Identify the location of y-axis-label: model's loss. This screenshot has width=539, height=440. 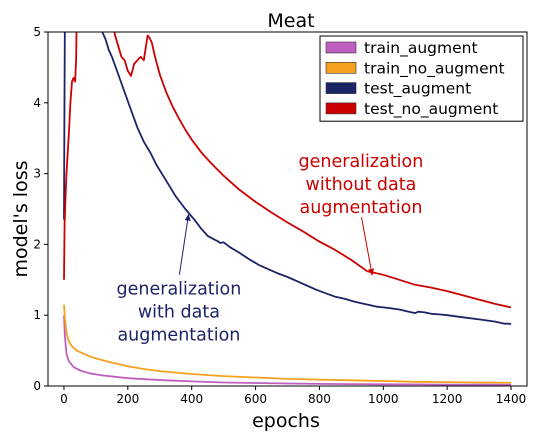
(21, 218).